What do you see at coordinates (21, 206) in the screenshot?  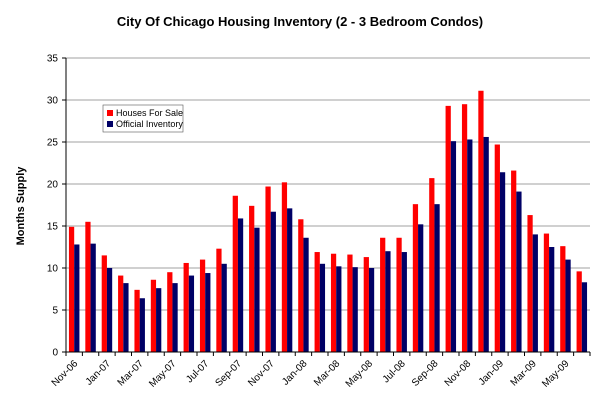 I see `y-axis-label: Months Supply` at bounding box center [21, 206].